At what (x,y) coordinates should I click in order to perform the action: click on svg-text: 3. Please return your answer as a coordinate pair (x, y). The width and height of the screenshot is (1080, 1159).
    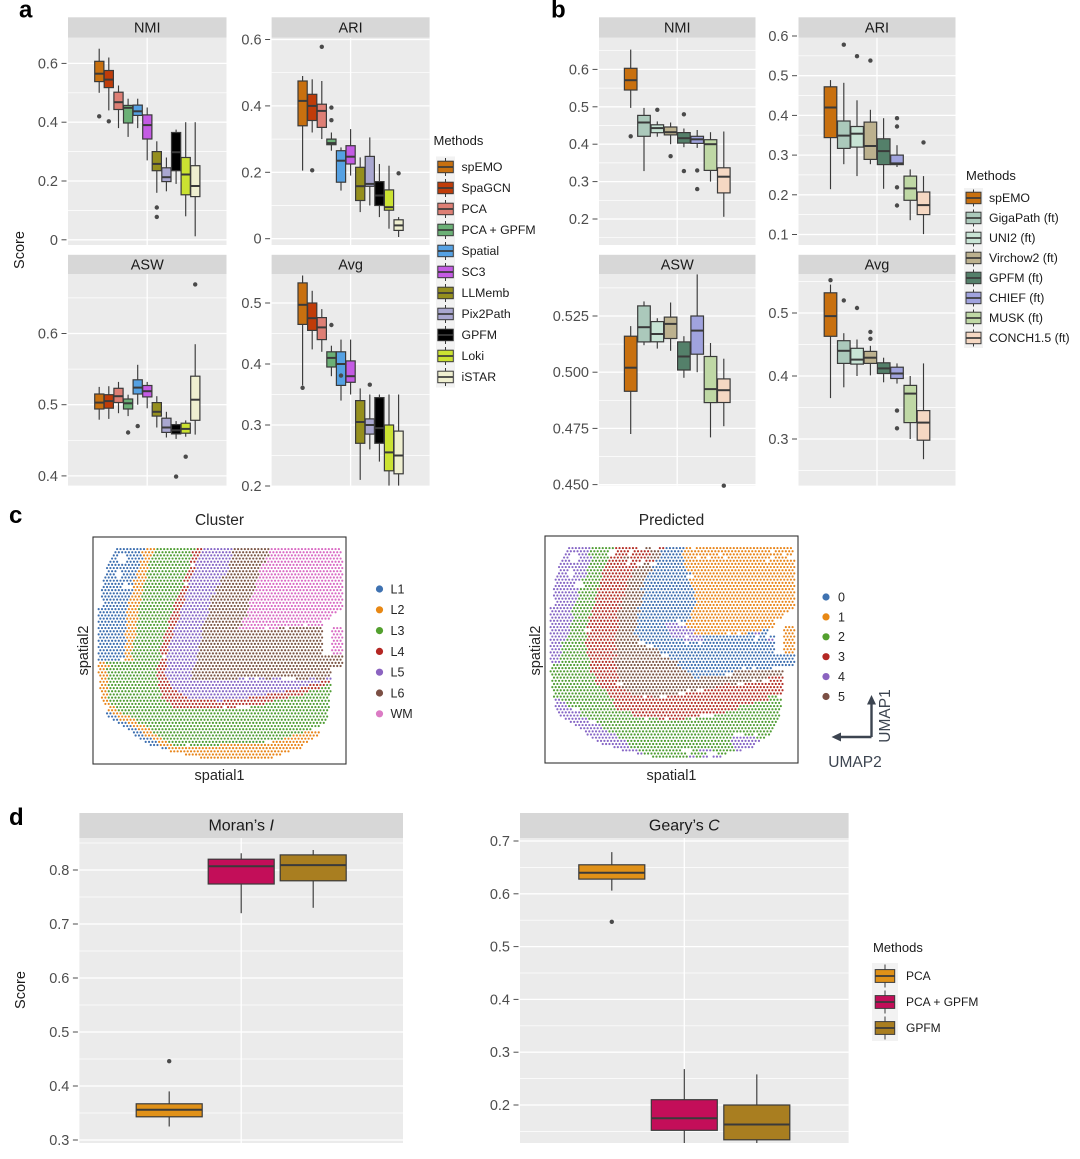
    Looking at the image, I should click on (841, 657).